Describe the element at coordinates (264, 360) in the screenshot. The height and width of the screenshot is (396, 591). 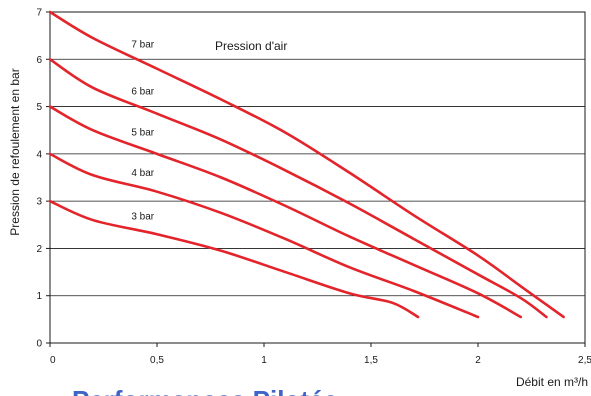
I see `x-tick-label: 1` at that location.